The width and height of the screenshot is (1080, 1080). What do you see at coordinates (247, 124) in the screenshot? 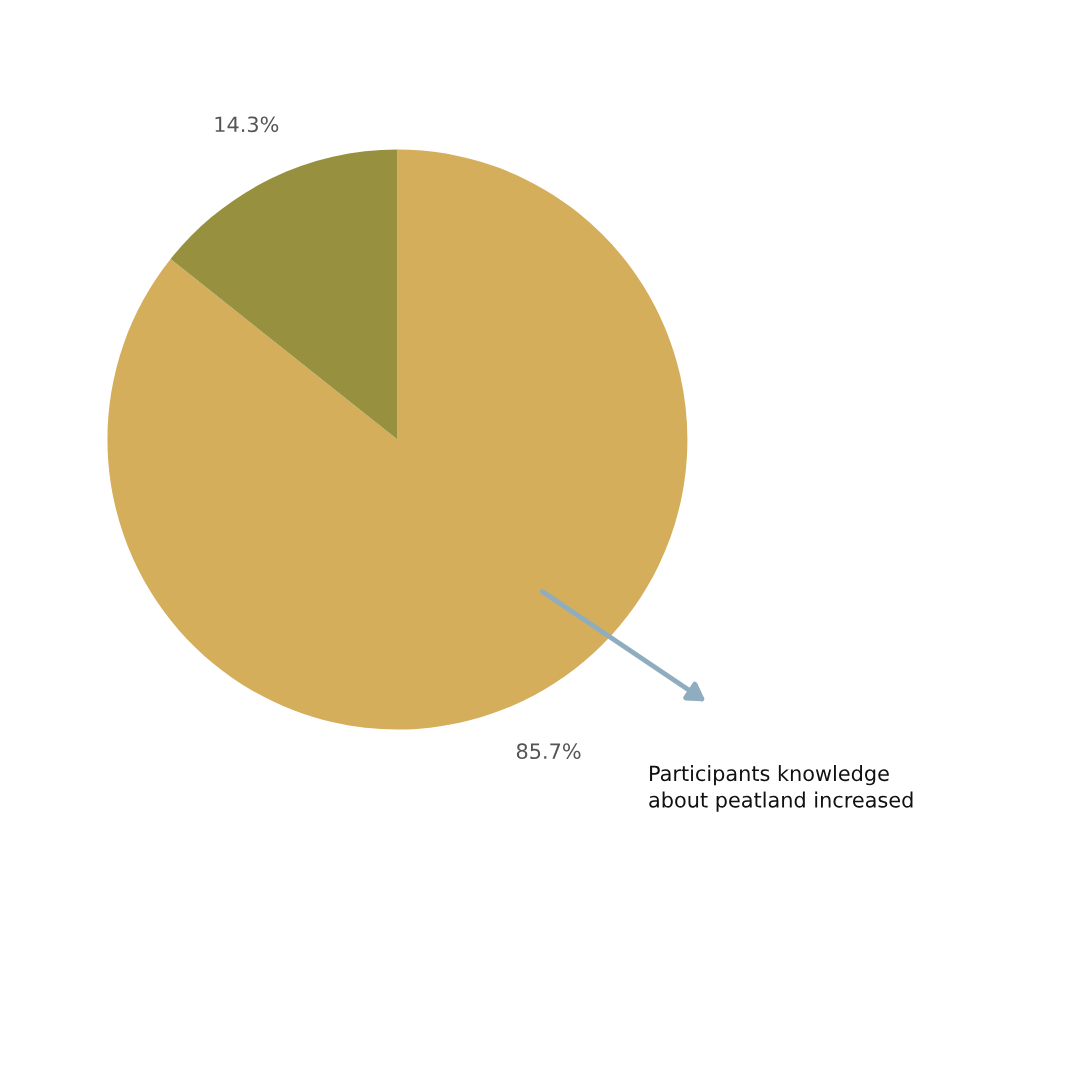
I see `data-label: 14.3%` at bounding box center [247, 124].